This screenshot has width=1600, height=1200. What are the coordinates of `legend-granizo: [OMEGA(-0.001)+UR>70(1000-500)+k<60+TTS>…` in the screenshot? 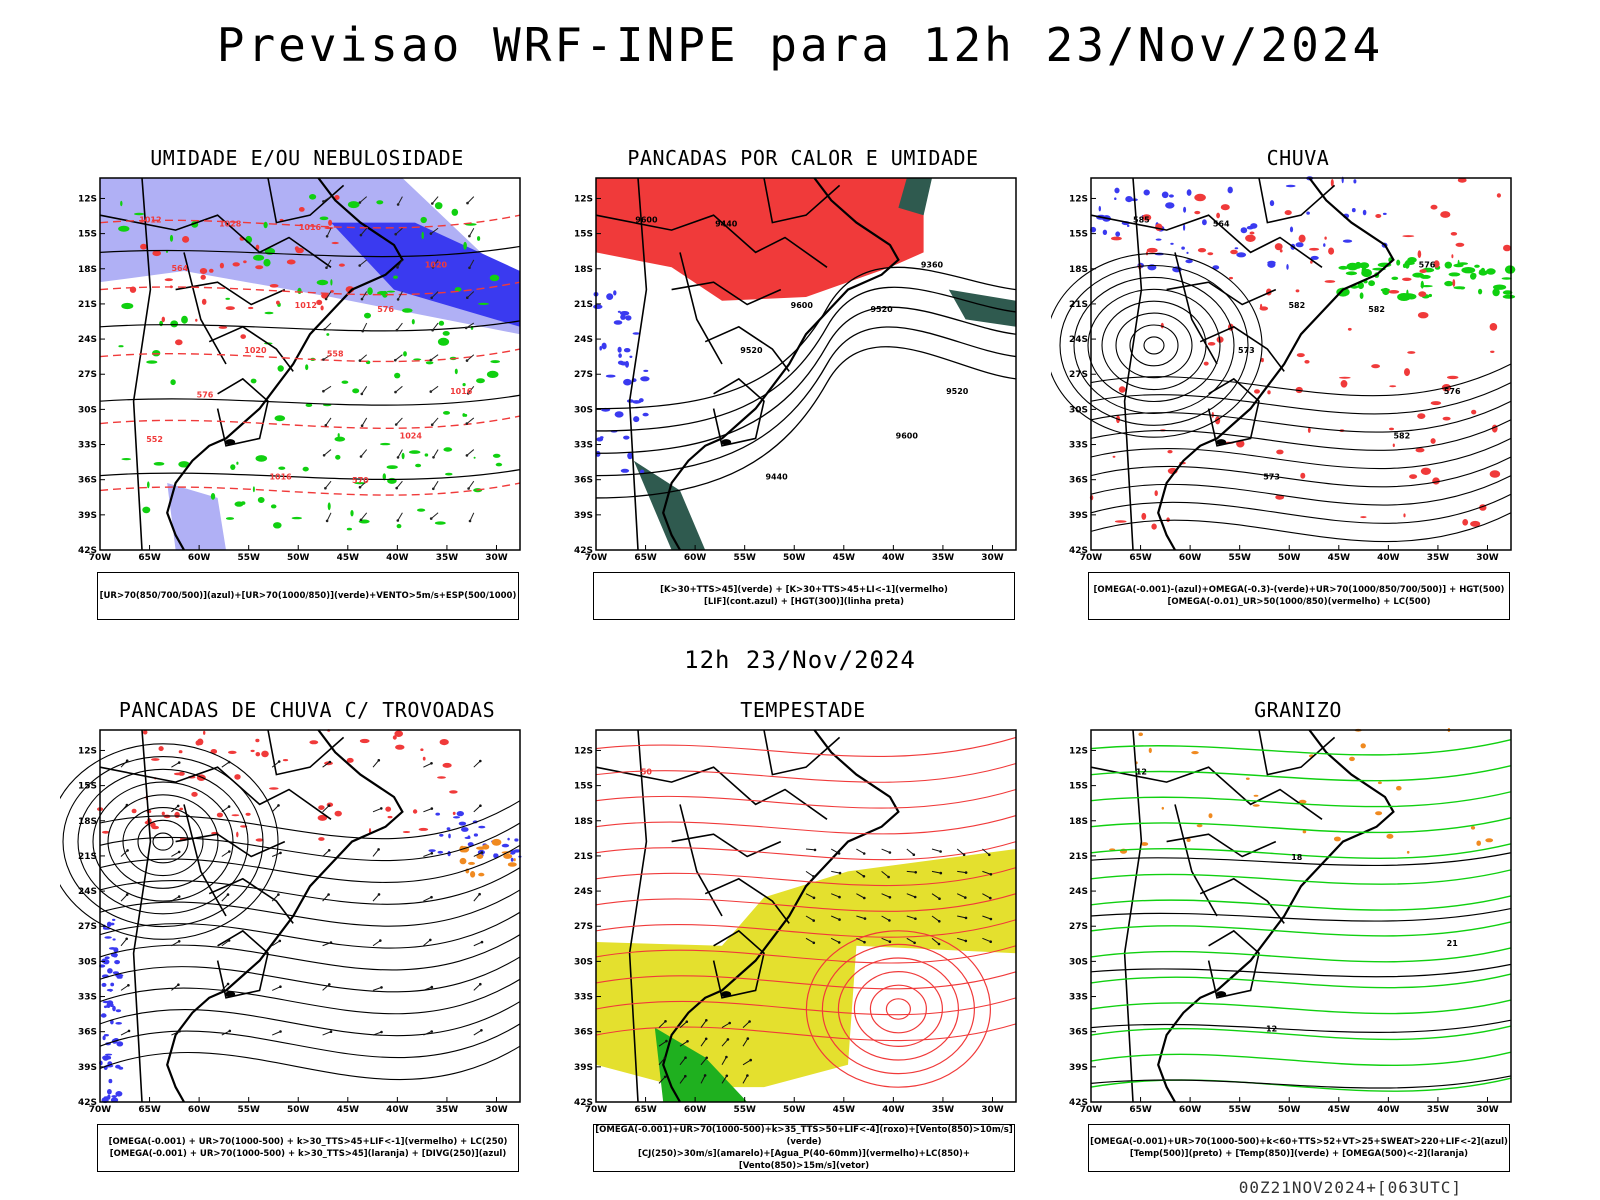 It's located at (1299, 1148).